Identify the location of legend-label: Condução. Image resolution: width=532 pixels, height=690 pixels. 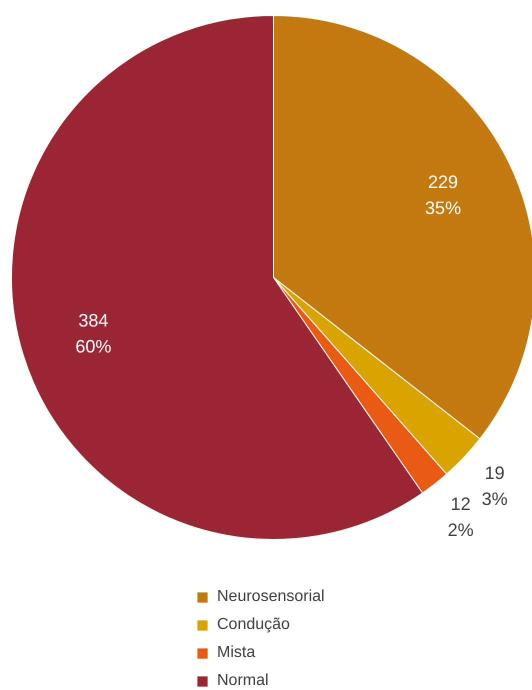
(253, 625).